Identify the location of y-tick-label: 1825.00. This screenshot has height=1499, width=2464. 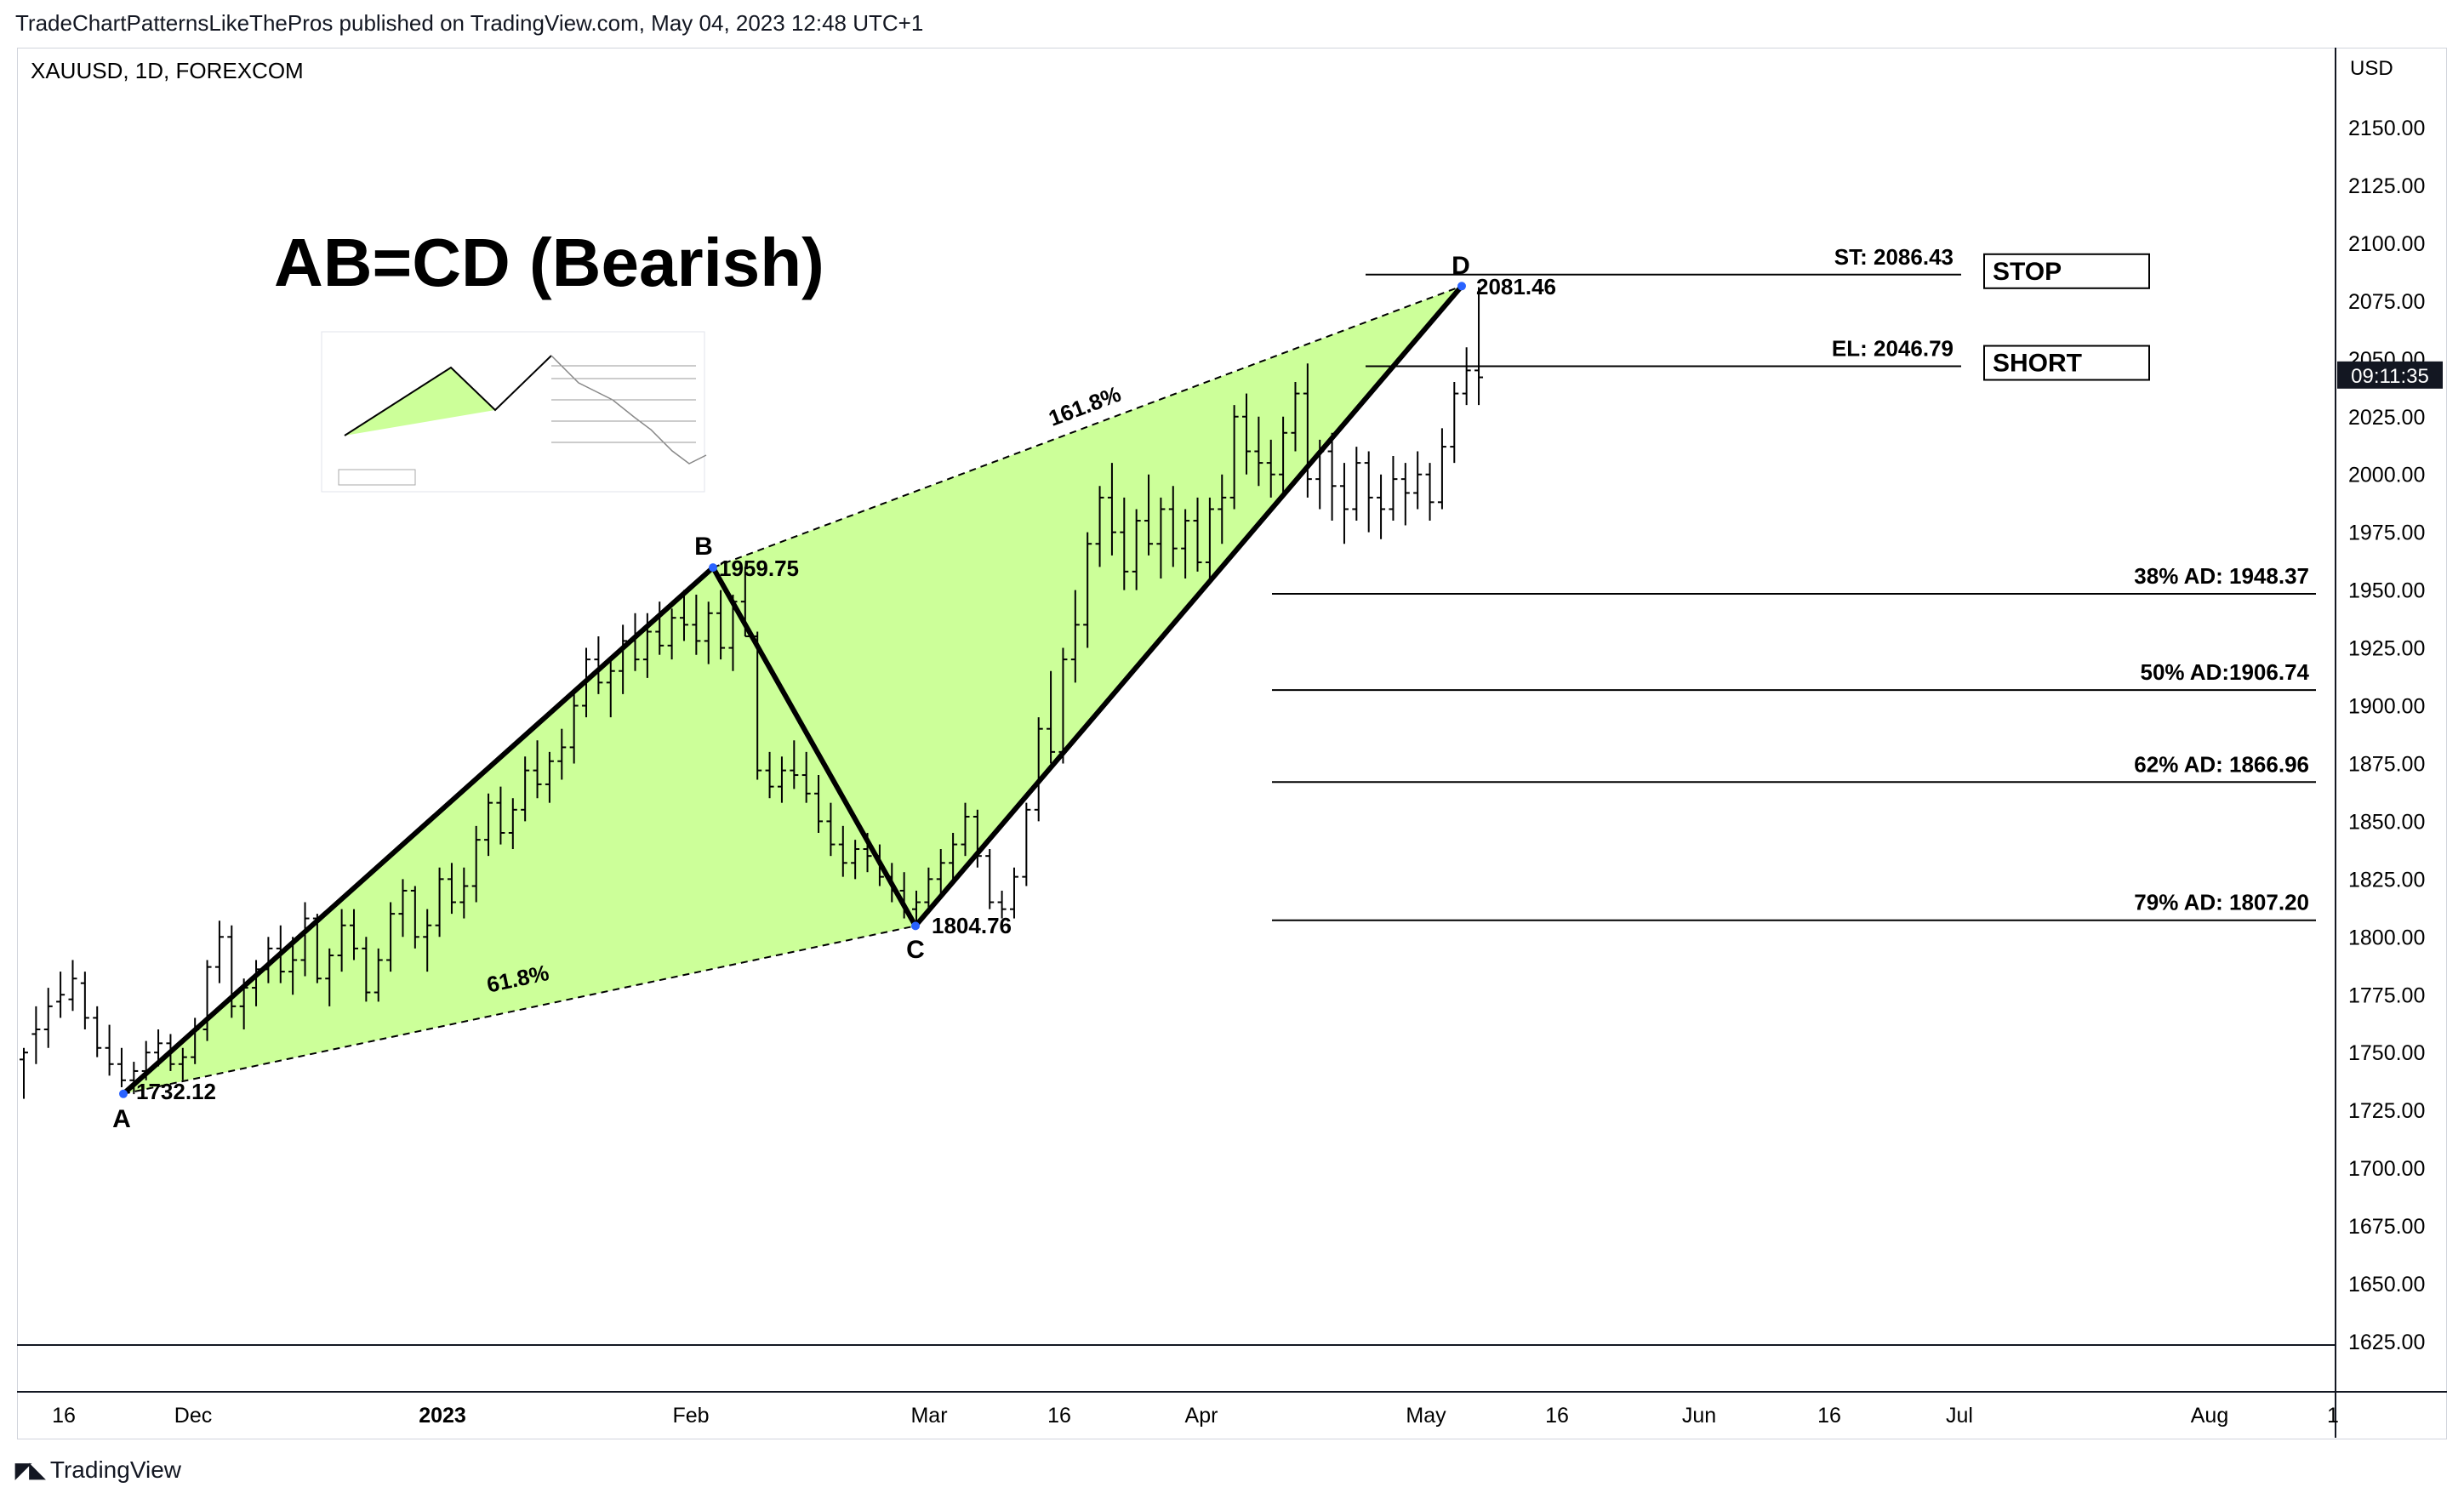
(2386, 880).